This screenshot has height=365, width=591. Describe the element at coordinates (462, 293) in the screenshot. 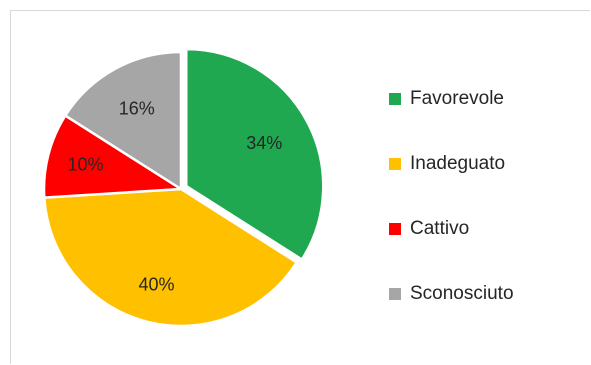

I see `legend-label: Sconosciuto` at that location.